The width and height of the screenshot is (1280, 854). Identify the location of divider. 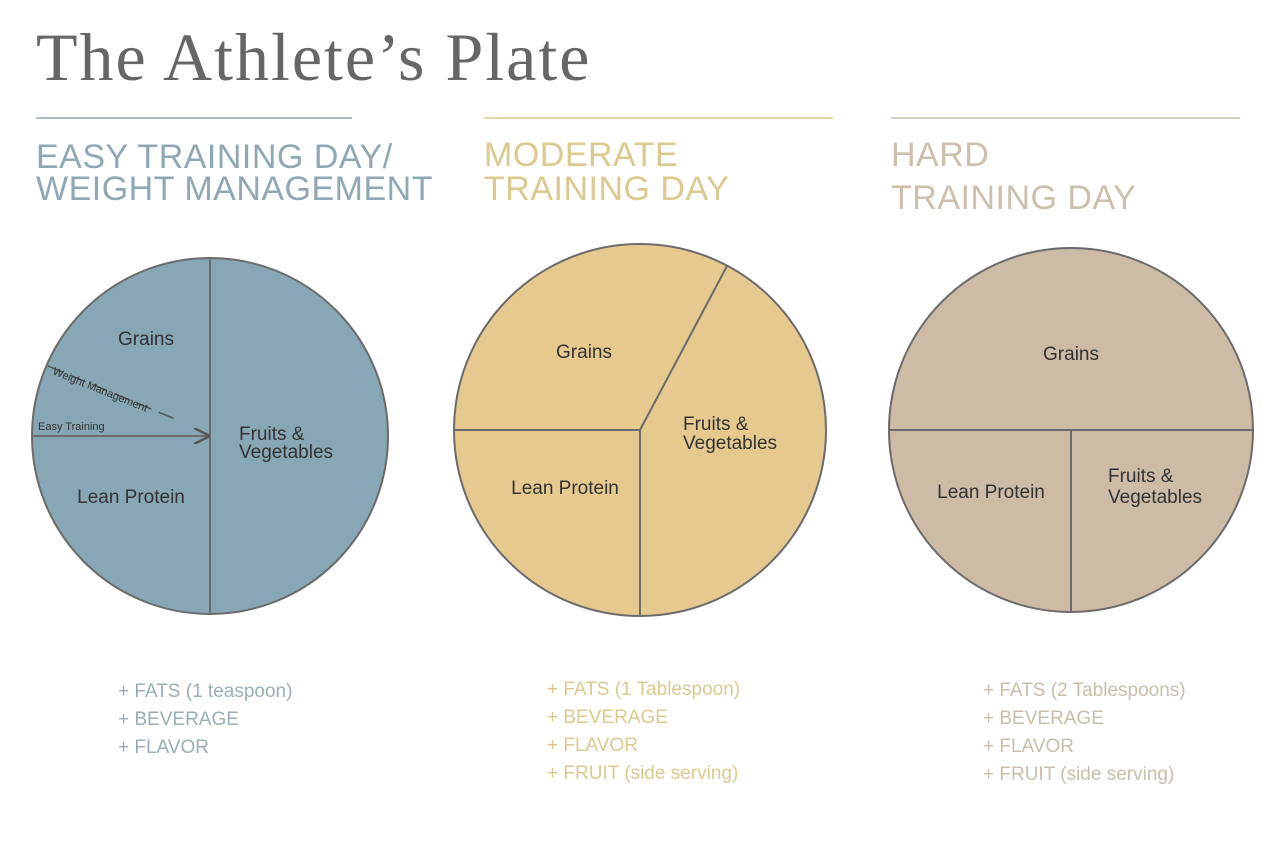
(683, 348).